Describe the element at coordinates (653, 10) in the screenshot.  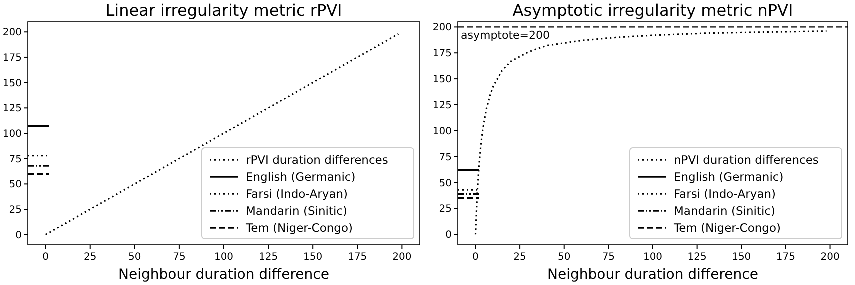
I see `chart-title: Asymptotic irregularity metric nPVI` at that location.